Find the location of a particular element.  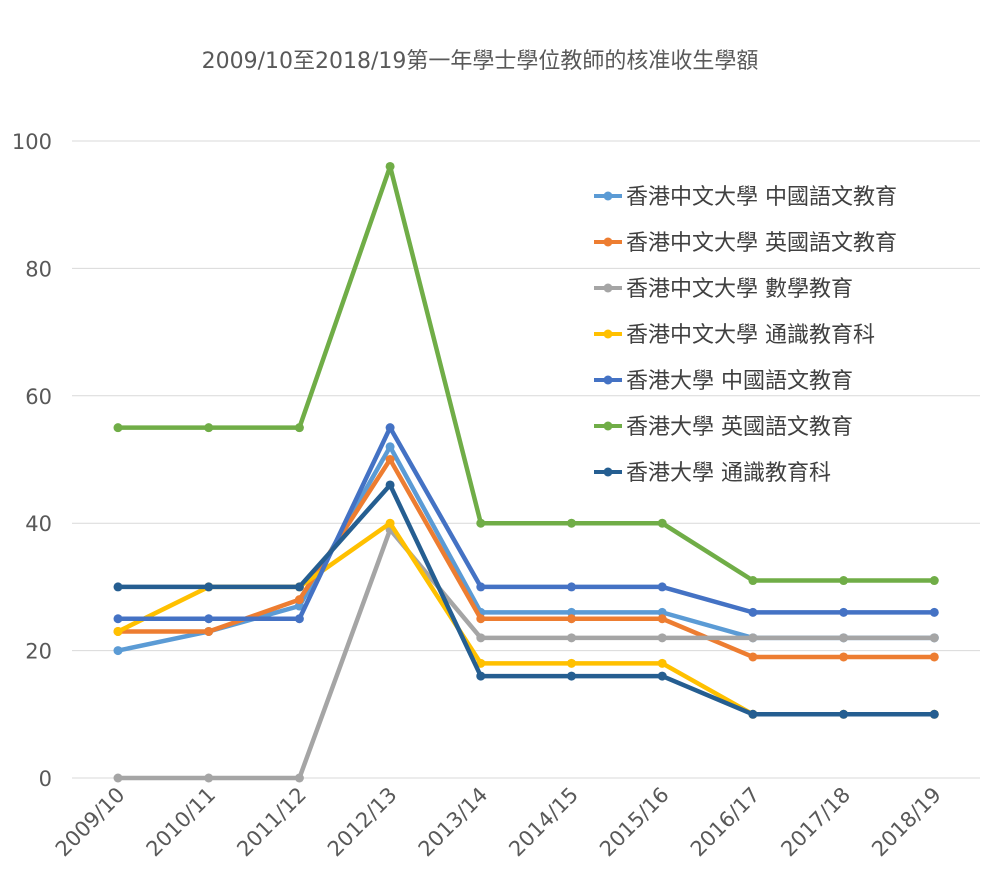

y-tick-label: 20 is located at coordinates (38, 652).